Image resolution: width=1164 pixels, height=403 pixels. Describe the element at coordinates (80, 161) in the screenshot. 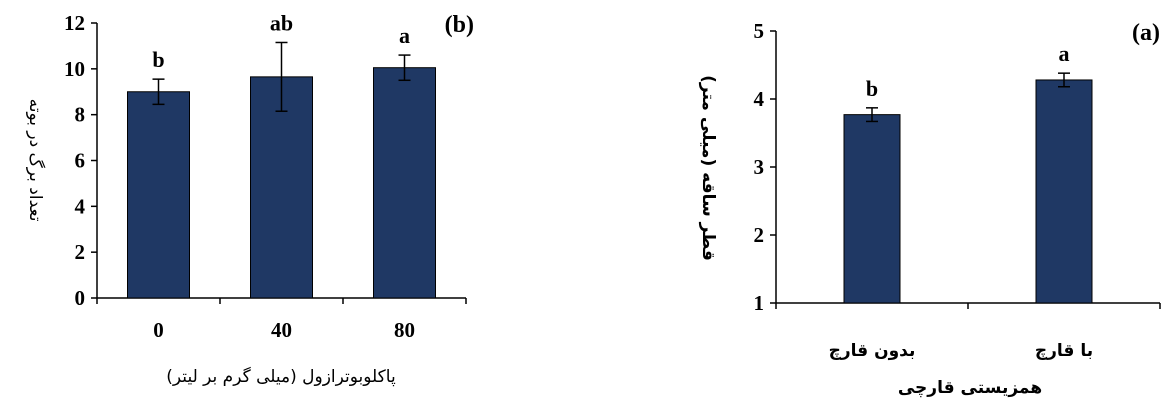

I see `chart-b-y-tick-label: 6` at that location.